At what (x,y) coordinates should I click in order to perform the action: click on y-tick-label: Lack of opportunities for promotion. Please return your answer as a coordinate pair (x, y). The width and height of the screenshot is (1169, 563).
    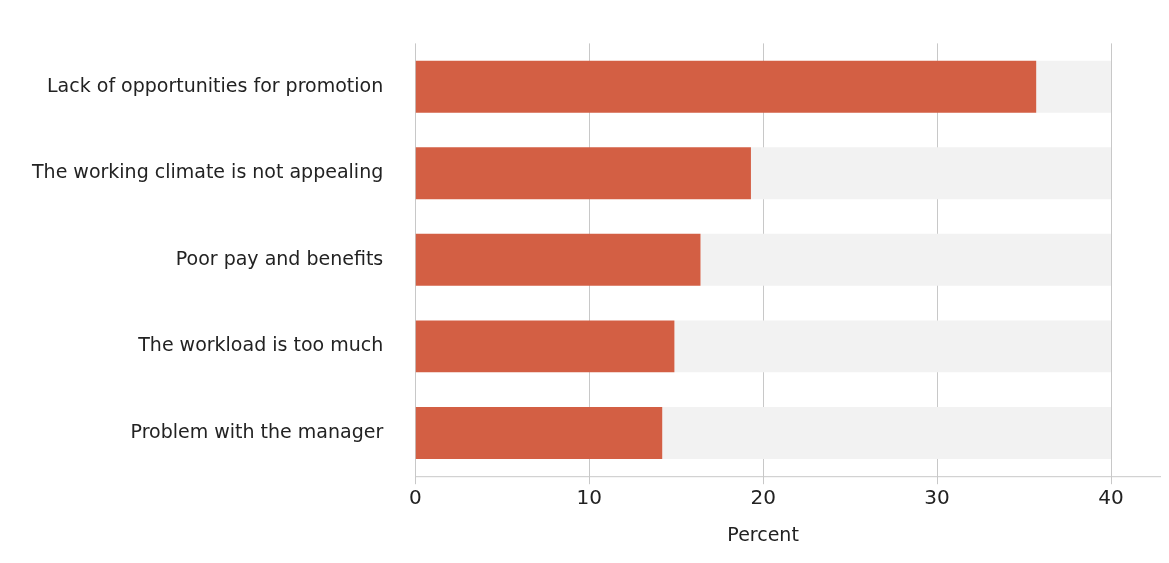
    Looking at the image, I should click on (215, 84).